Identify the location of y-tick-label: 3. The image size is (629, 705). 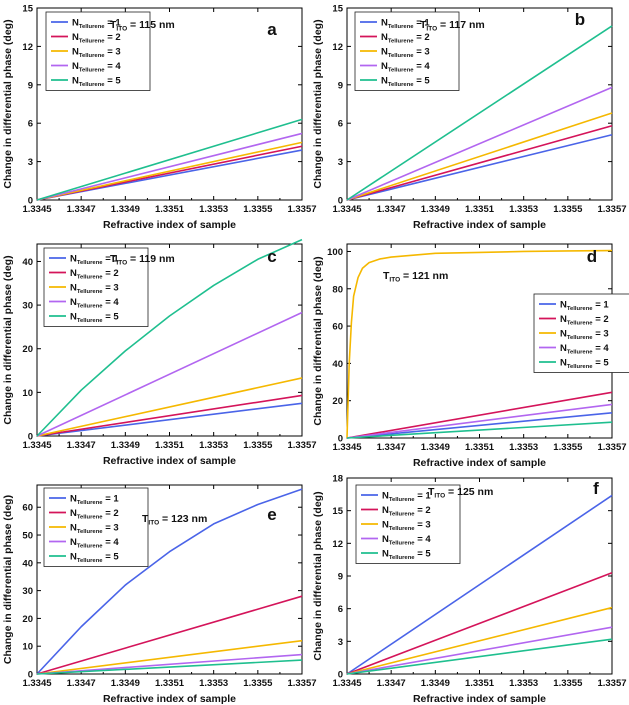
(340, 162).